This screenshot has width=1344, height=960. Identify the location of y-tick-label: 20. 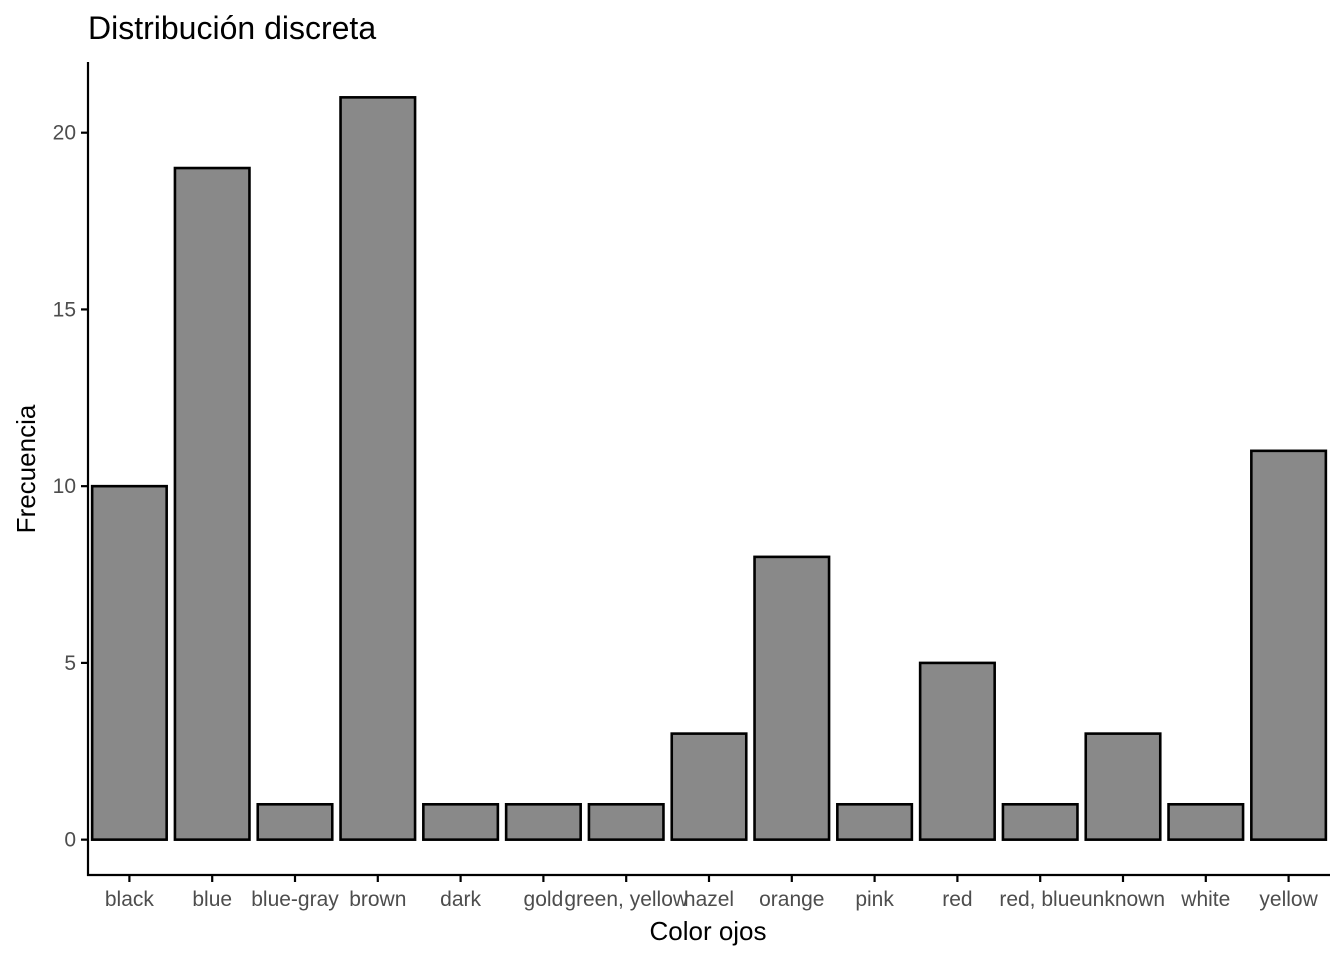
(64, 133).